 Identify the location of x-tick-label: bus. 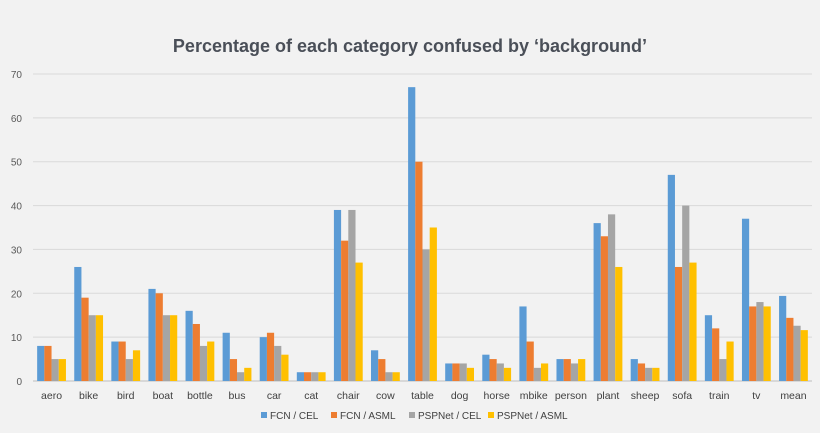
(237, 396).